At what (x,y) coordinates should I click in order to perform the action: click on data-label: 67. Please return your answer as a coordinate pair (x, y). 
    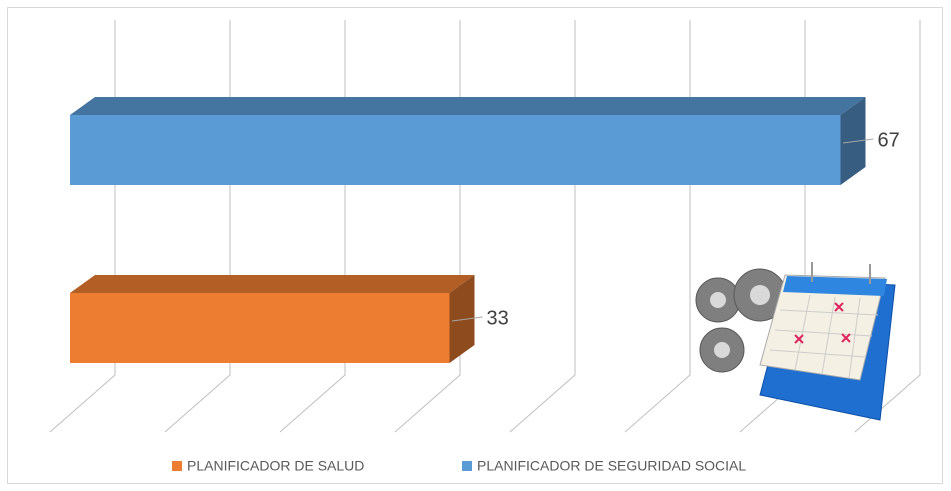
    Looking at the image, I should click on (889, 140).